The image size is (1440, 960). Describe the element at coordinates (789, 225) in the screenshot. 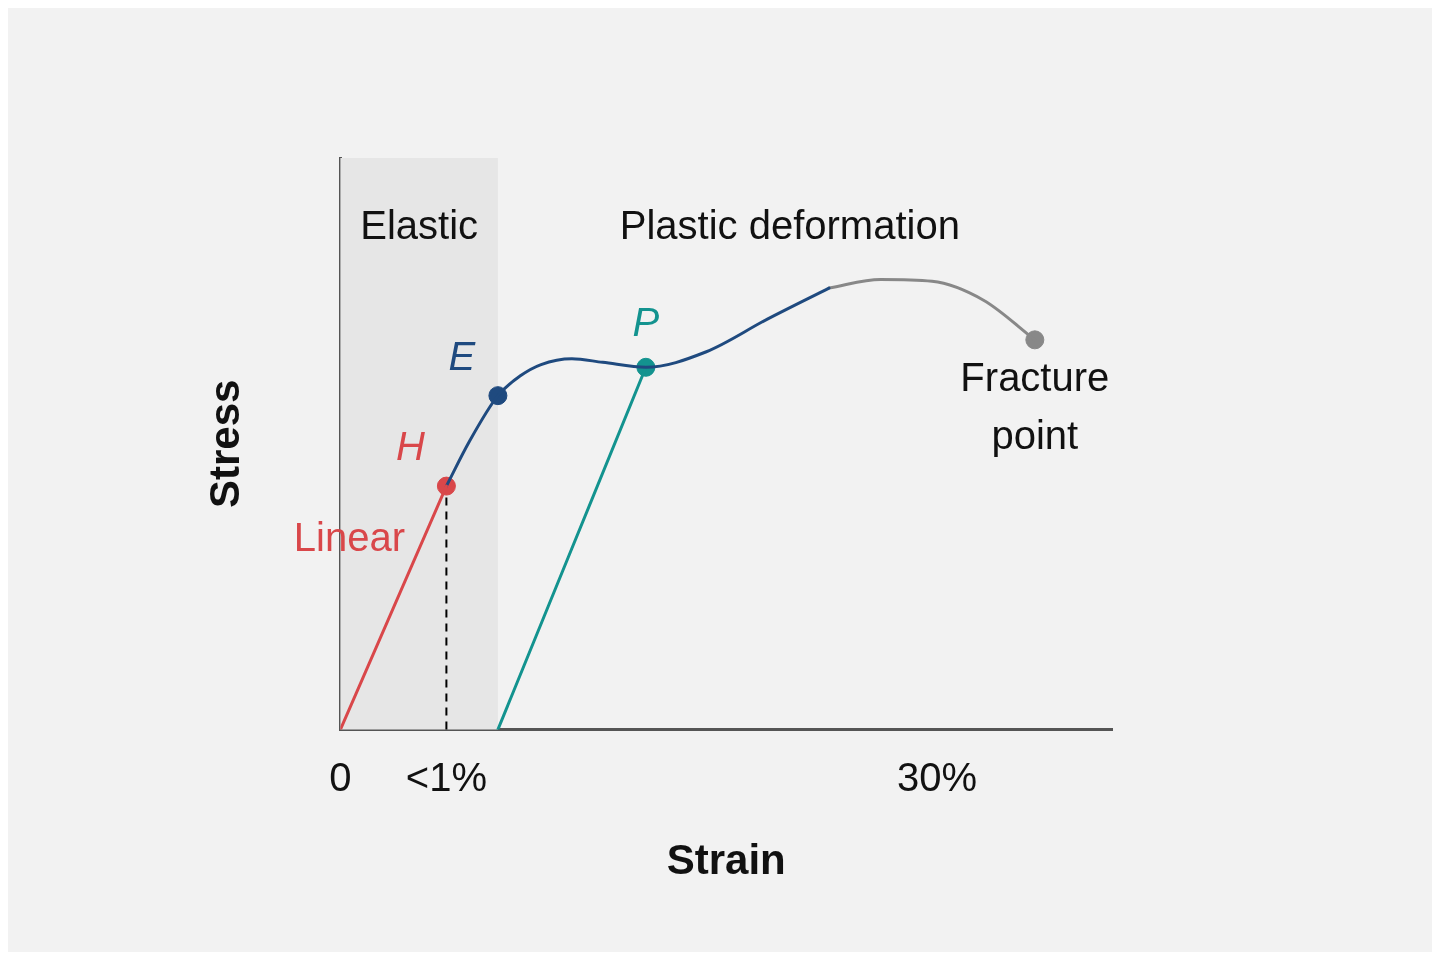

I see `text: Plastic deformation` at that location.